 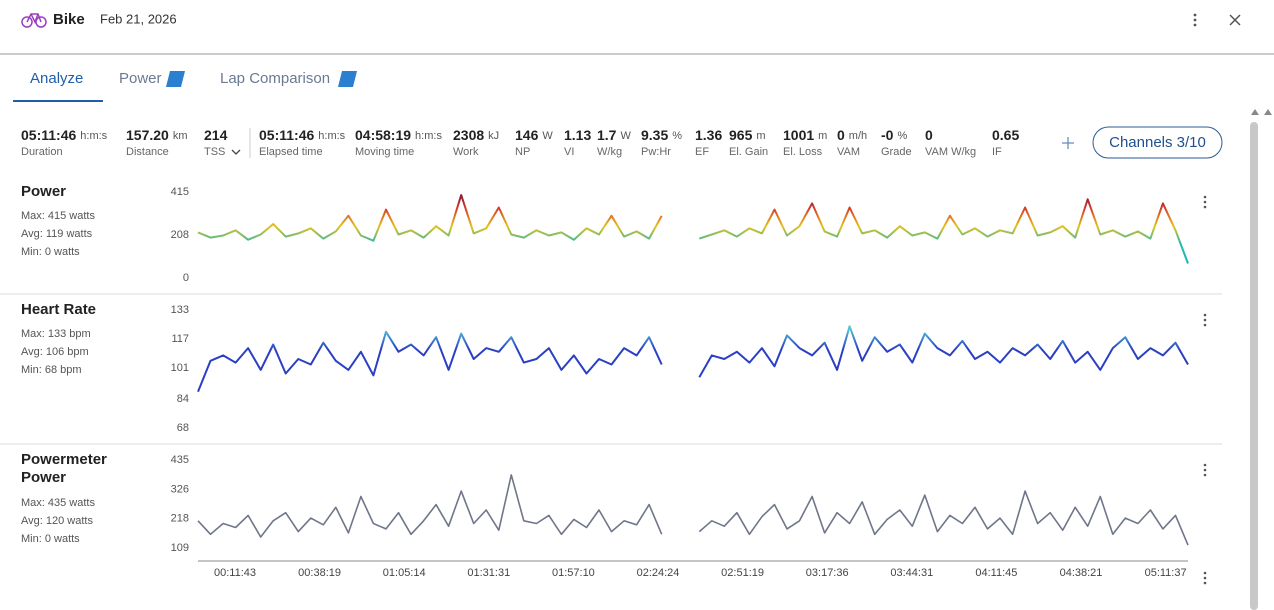 What do you see at coordinates (896, 152) in the screenshot?
I see `metric-label: Grade` at bounding box center [896, 152].